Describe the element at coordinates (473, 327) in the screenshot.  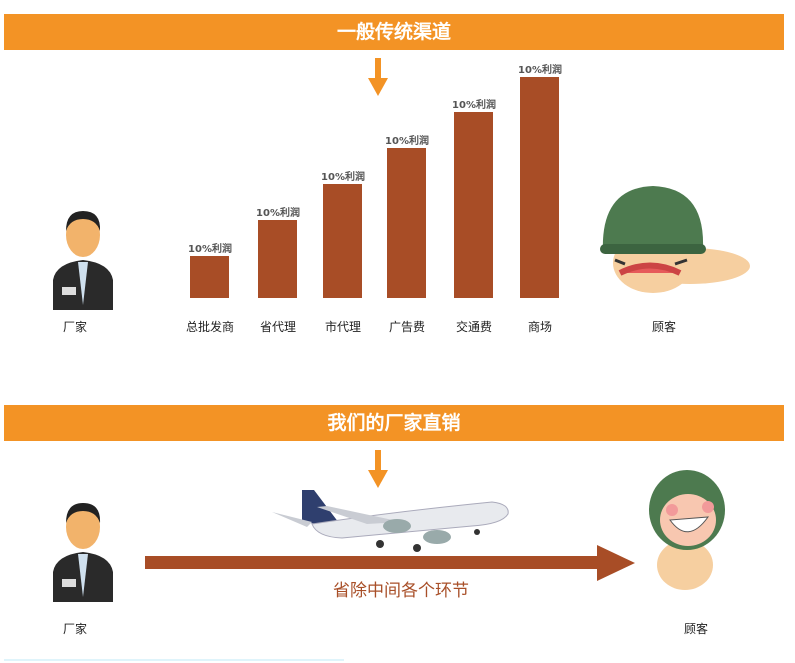
I see `channel-category-label: 交通费` at that location.